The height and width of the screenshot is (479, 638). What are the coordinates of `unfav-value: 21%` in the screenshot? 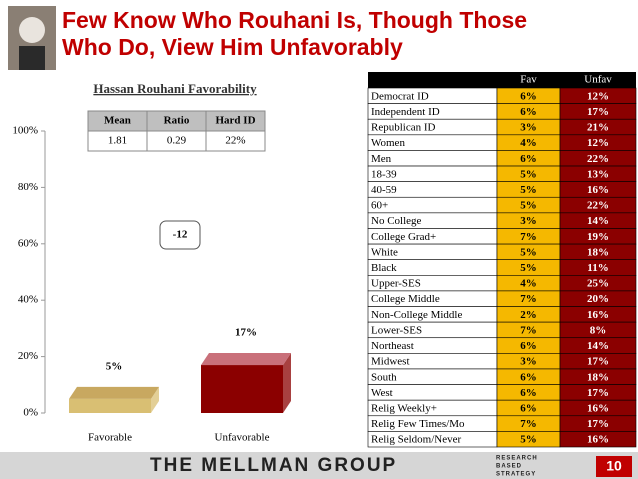 It's located at (598, 128).